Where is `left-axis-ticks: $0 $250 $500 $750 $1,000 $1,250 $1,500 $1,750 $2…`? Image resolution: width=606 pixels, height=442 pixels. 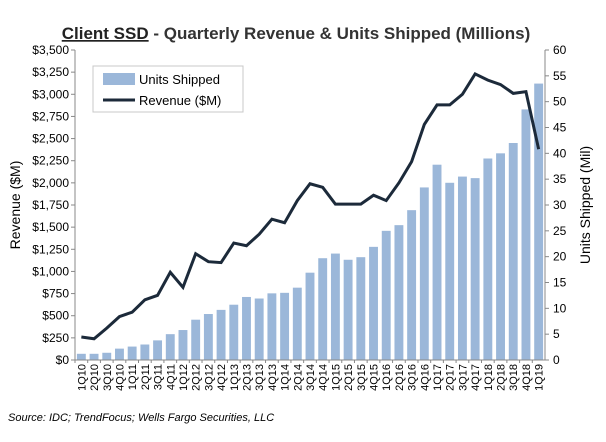
left-axis-ticks: $0 $250 $500 $750 $1,000 $1,250 $1,500 $1,750 $2… is located at coordinates (53, 205).